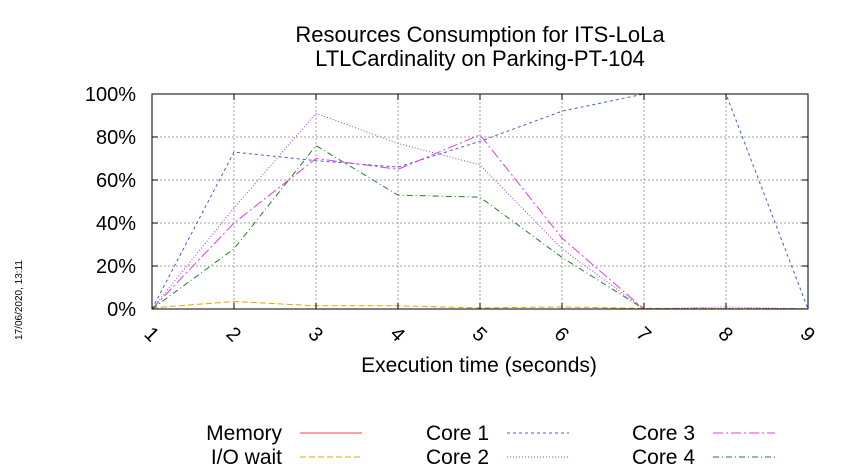 This screenshot has height=475, width=850. I want to click on legend-label: Core 3, so click(663, 433).